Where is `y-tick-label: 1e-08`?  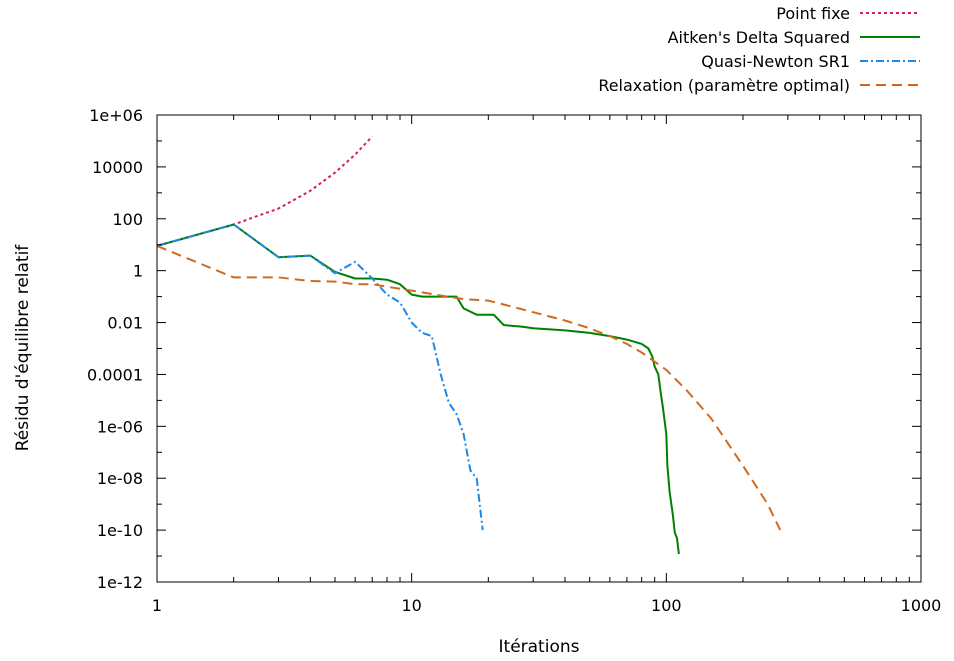
y-tick-label: 1e-08 is located at coordinates (120, 478).